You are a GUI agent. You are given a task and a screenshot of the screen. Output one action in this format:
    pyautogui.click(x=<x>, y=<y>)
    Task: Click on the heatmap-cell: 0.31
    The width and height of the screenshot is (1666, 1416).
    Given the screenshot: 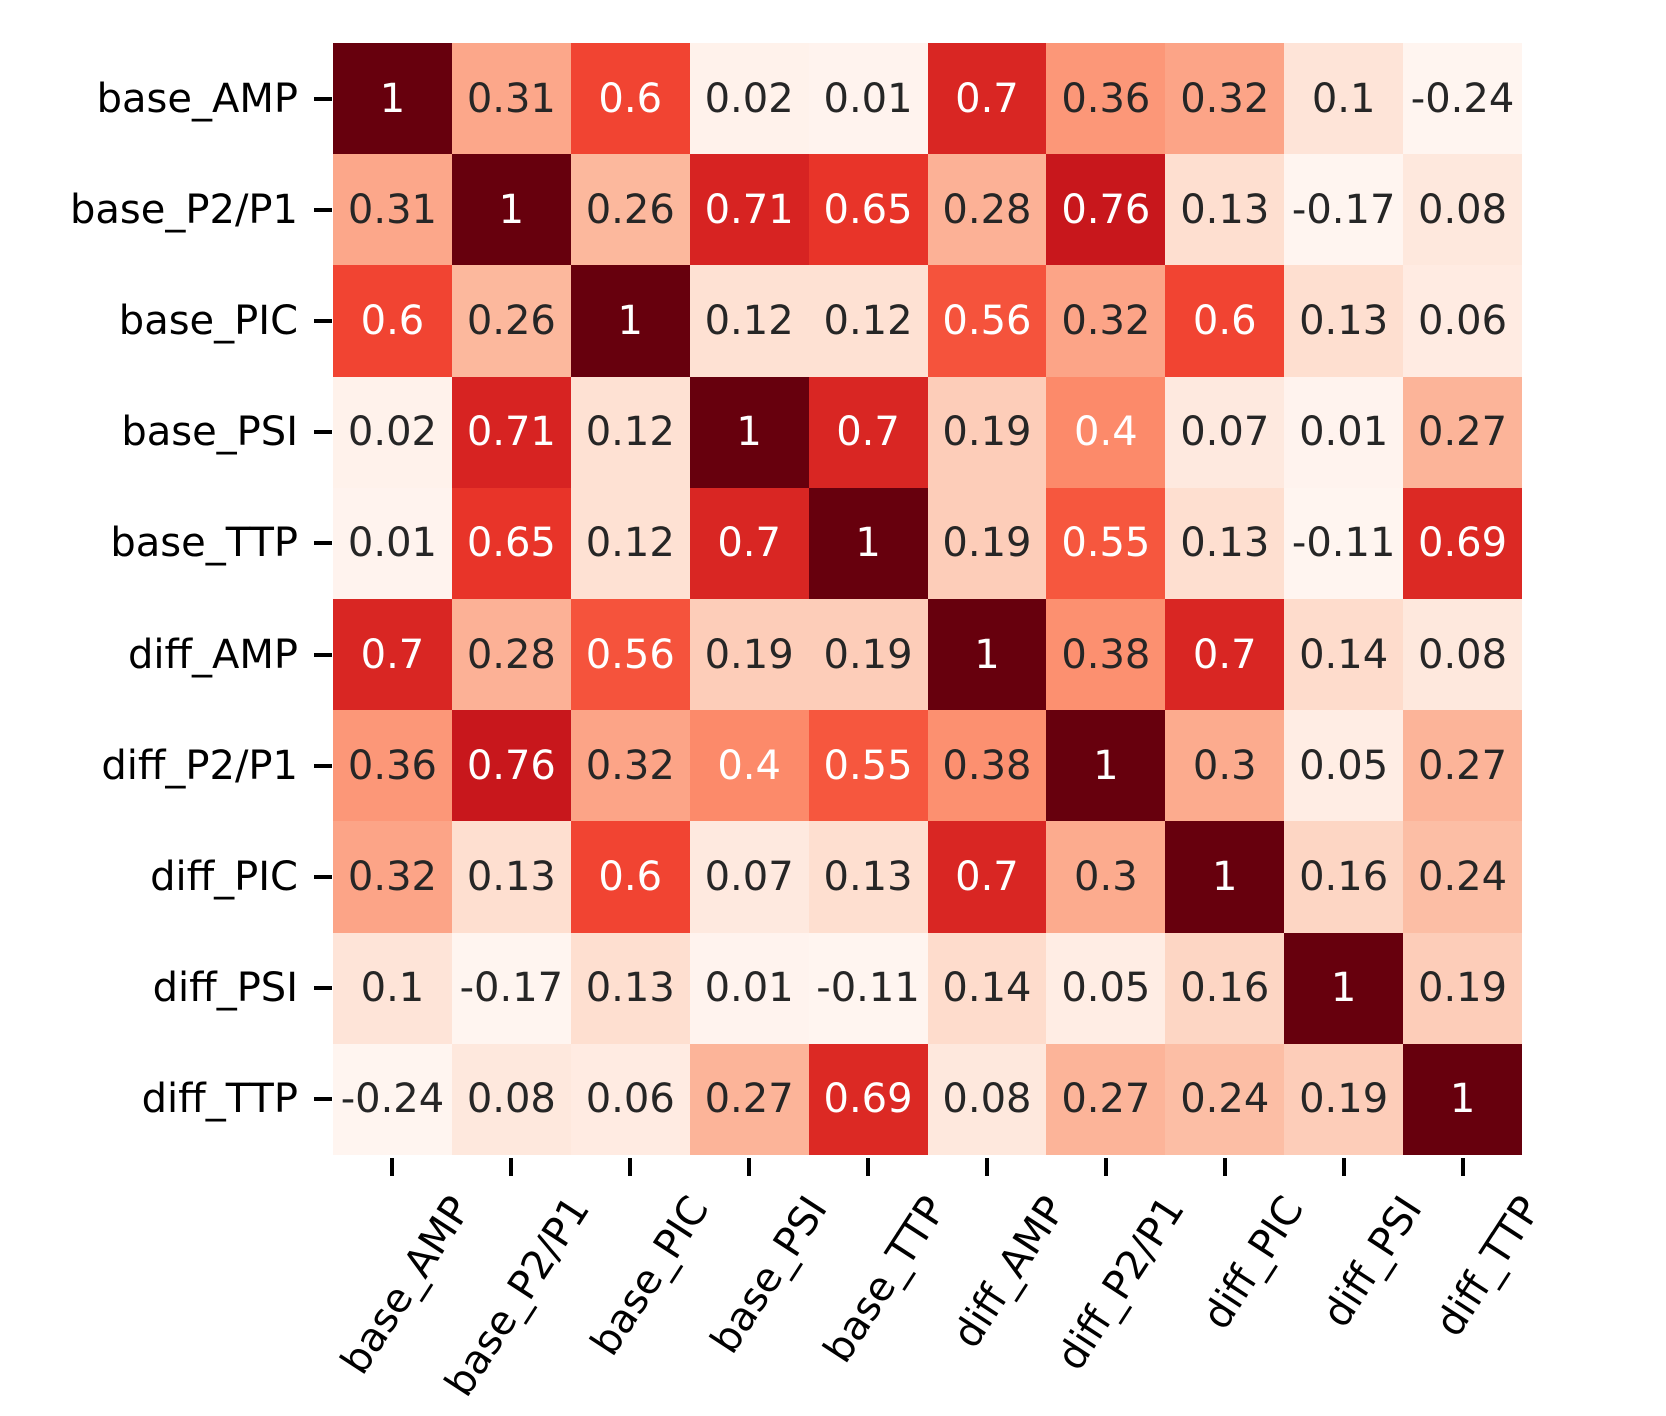 What is the action you would take?
    pyautogui.click(x=511, y=99)
    